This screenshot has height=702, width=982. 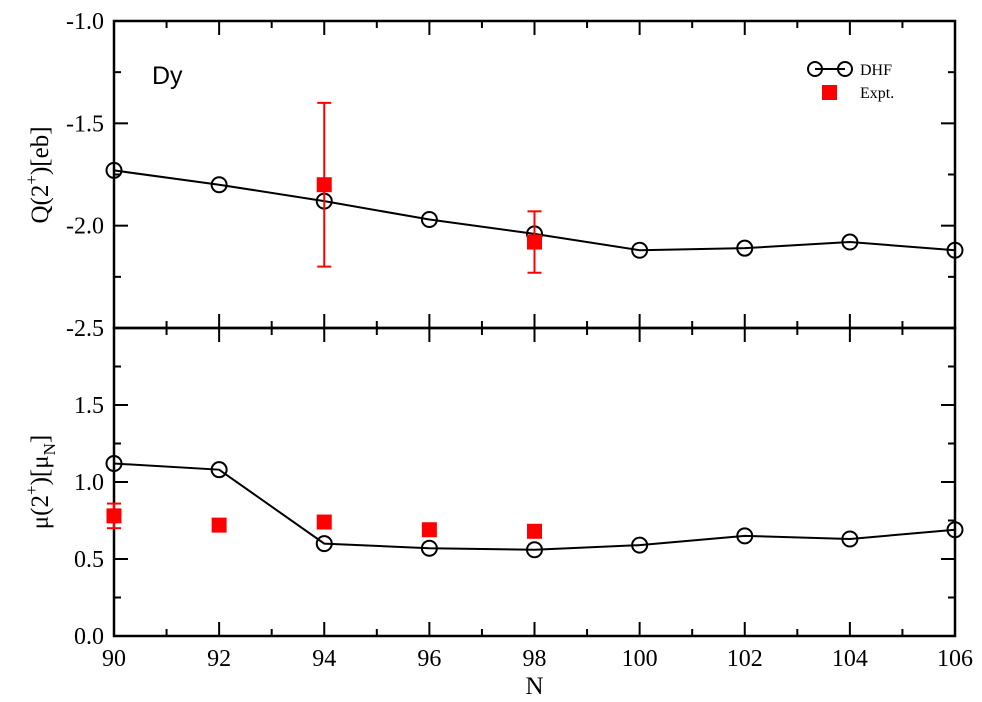 I want to click on y-tick-label: 0.0, so click(x=89, y=637).